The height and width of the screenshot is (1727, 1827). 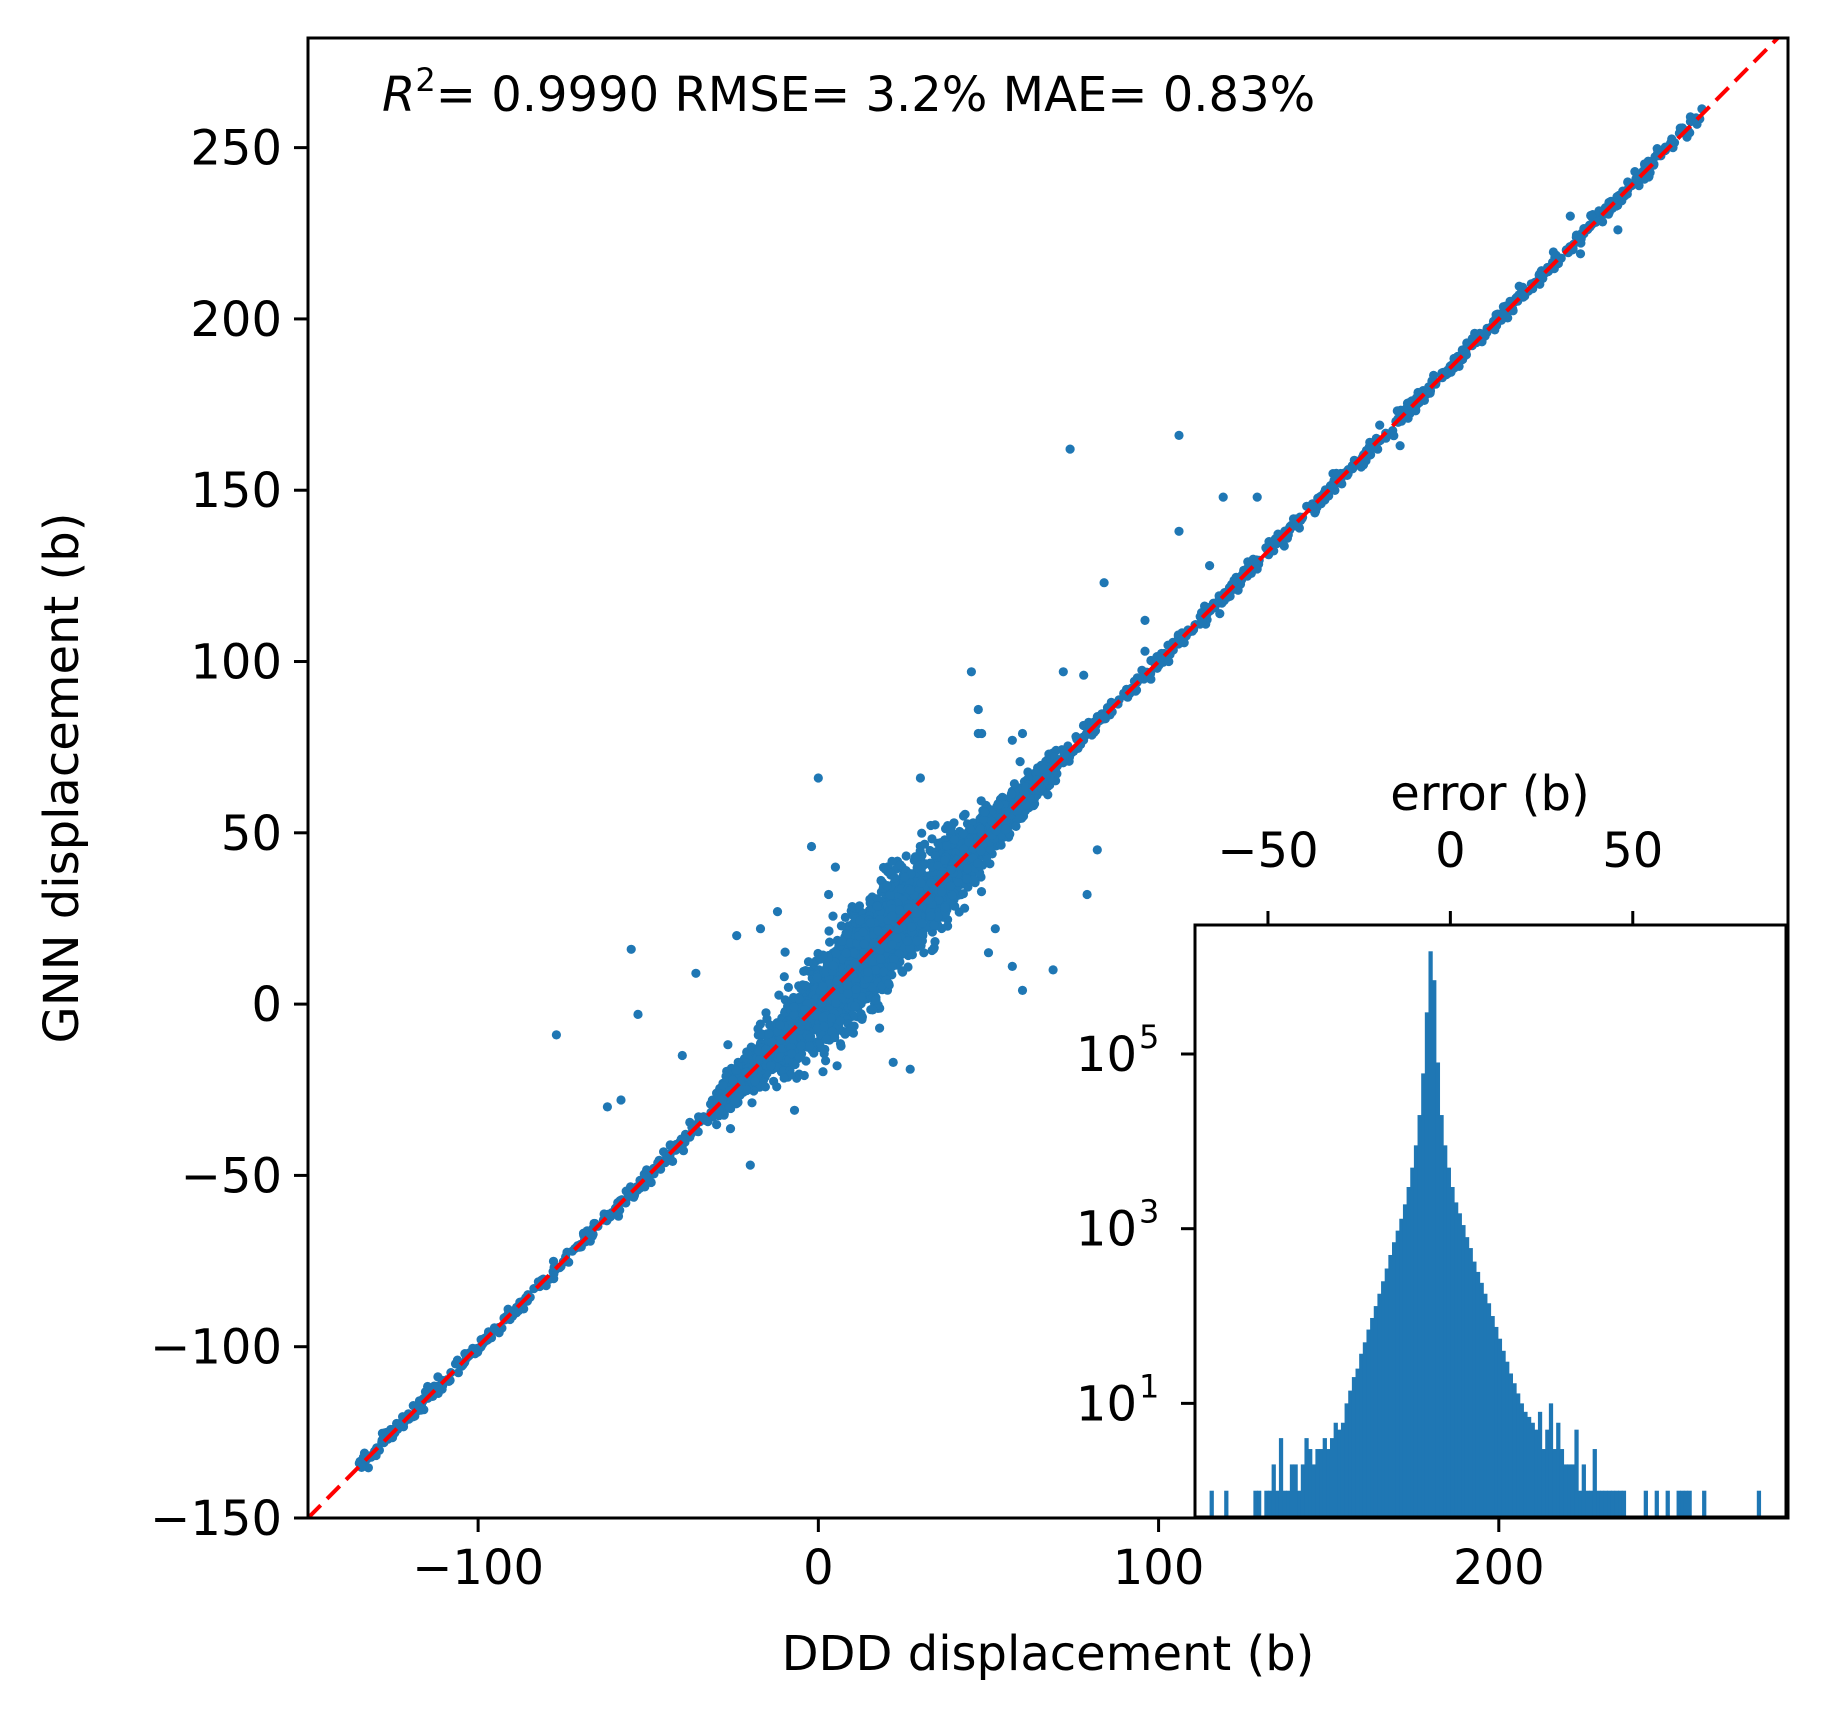 What do you see at coordinates (547, 95) in the screenshot?
I see `r2-value: = 0.9990` at bounding box center [547, 95].